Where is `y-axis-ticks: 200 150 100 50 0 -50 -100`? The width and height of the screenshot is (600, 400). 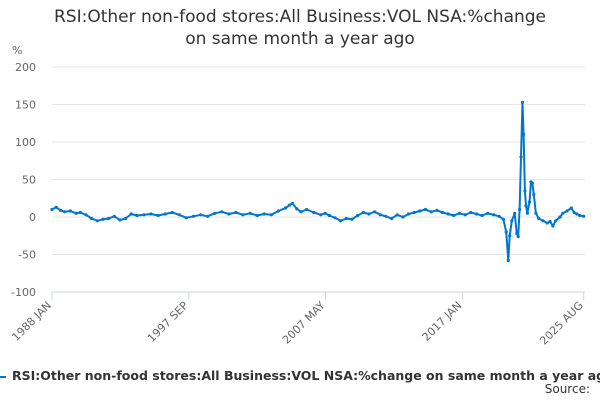 y-axis-ticks: 200 150 100 50 0 -50 -100 is located at coordinates (23, 180).